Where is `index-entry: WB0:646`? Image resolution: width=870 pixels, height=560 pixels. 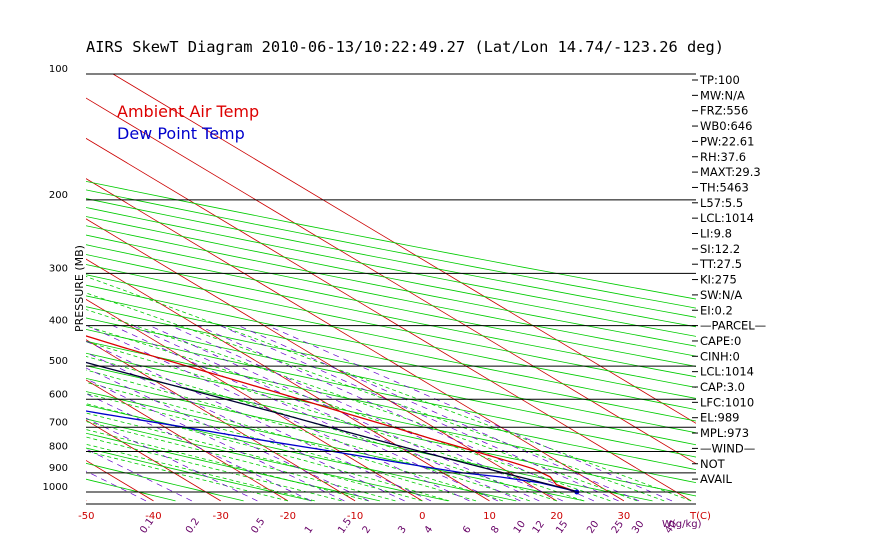
index-entry: WB0:646 is located at coordinates (726, 126).